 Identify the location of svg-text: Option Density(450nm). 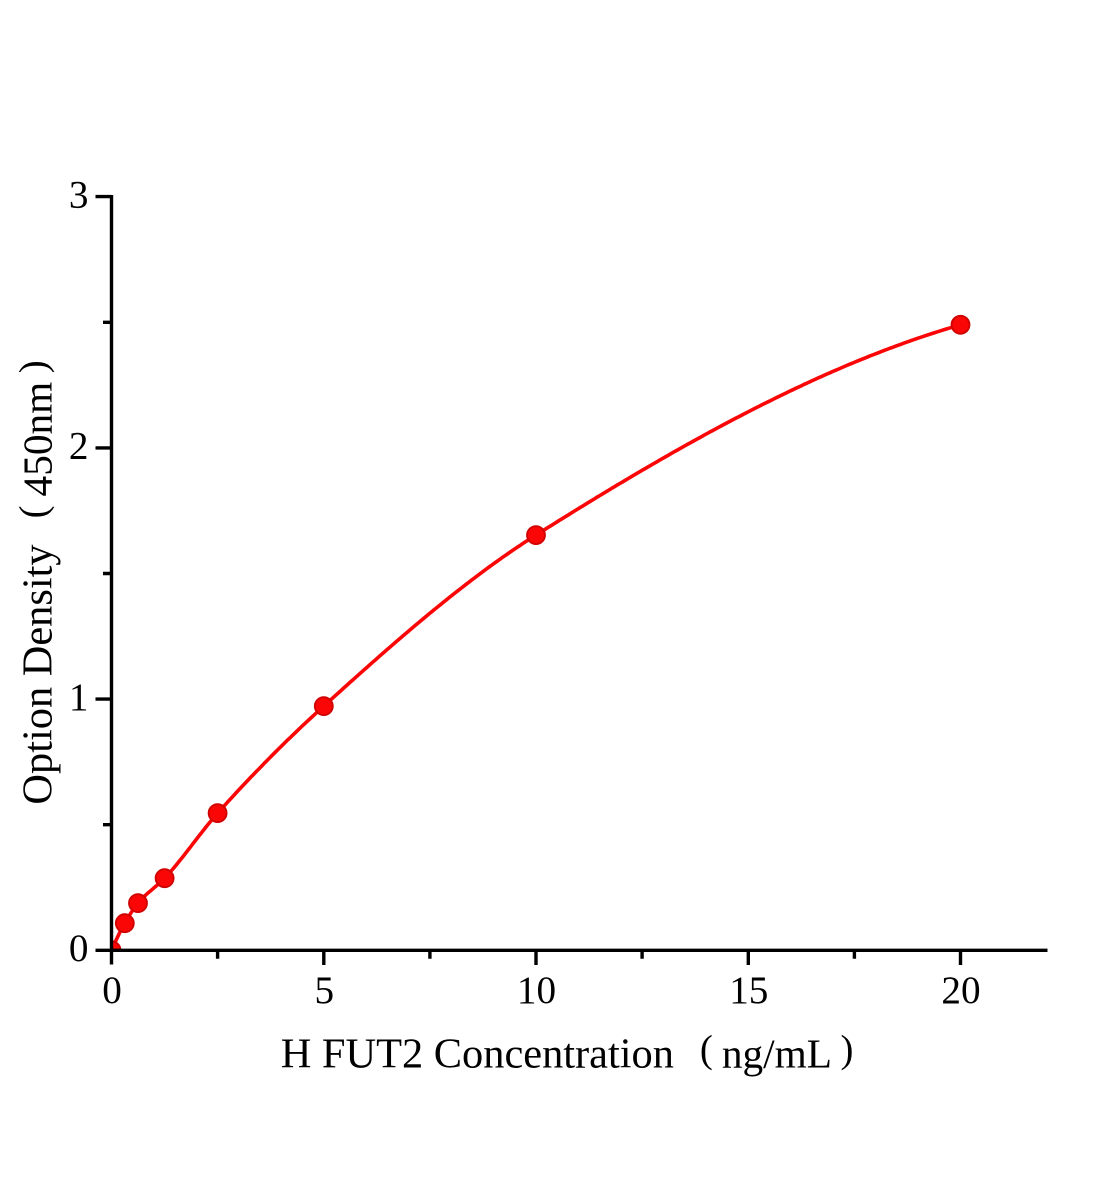
(37, 582).